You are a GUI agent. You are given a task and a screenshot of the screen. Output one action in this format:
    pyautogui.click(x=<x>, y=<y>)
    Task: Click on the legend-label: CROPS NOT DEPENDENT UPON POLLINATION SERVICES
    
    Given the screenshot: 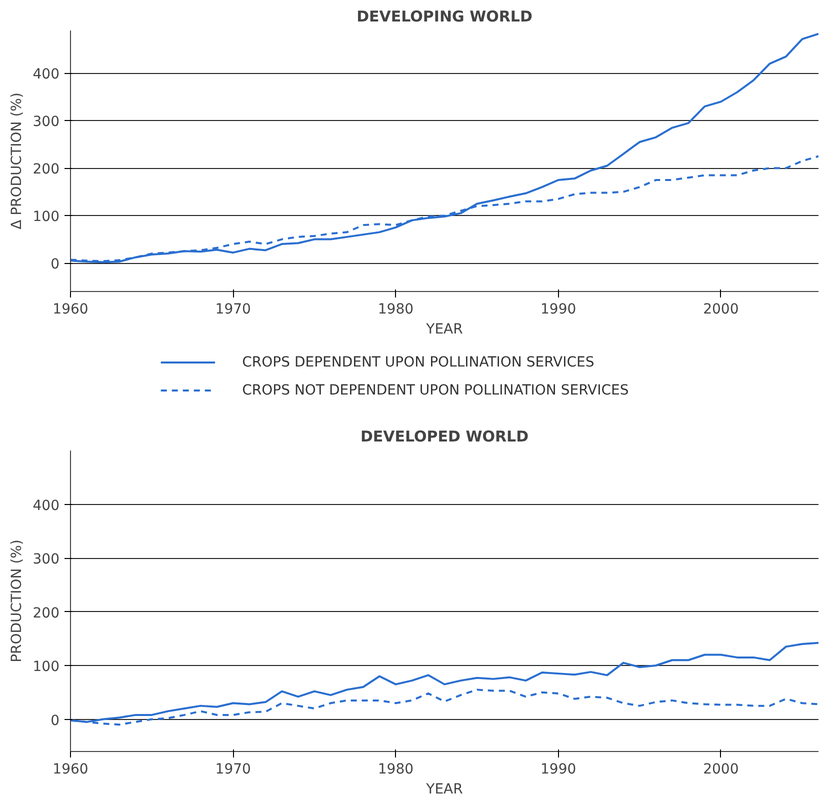 What is the action you would take?
    pyautogui.click(x=435, y=390)
    